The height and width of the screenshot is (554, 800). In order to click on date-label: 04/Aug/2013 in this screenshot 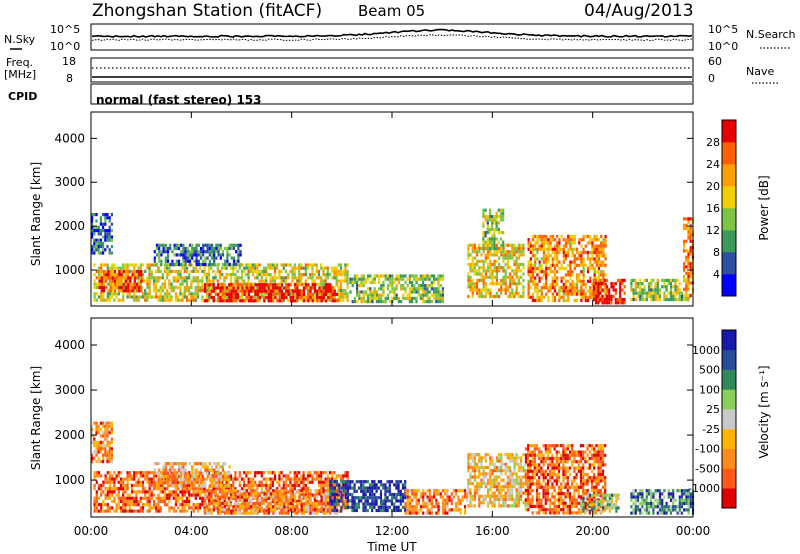, I will do `click(639, 11)`.